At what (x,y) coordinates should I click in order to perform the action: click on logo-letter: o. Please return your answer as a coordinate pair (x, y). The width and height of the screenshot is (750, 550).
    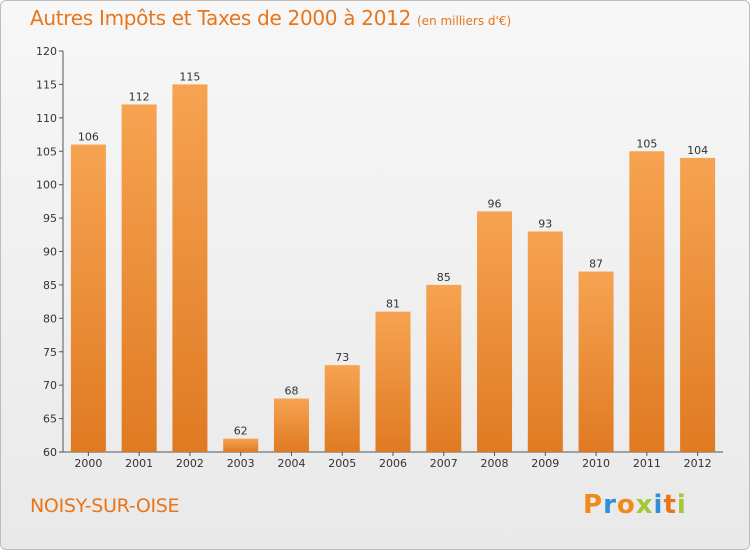
    Looking at the image, I should click on (626, 505).